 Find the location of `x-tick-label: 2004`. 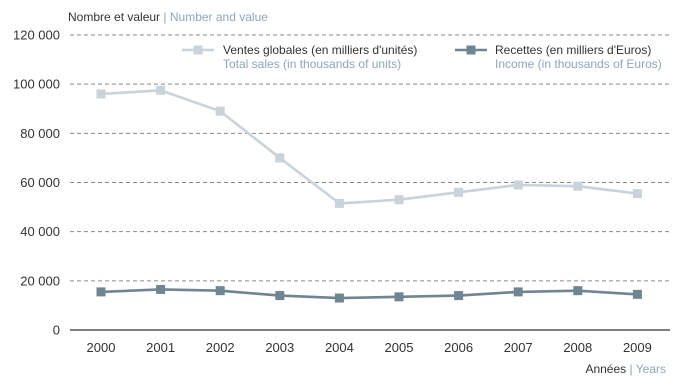

x-tick-label: 2004 is located at coordinates (339, 347).